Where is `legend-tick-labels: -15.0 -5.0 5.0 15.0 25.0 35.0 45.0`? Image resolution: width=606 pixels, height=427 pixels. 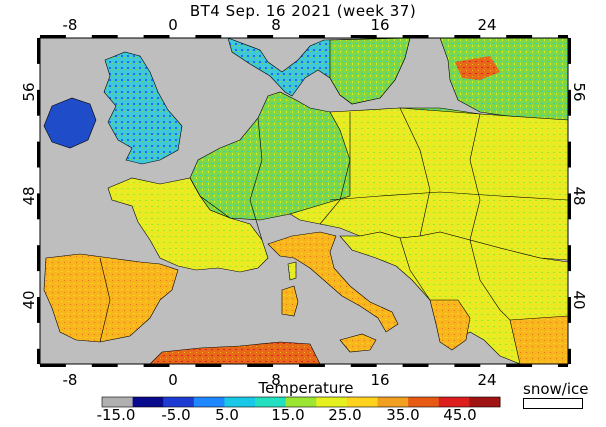
legend-tick-labels: -15.0 -5.0 5.0 15.0 25.0 35.0 45.0 is located at coordinates (287, 415).